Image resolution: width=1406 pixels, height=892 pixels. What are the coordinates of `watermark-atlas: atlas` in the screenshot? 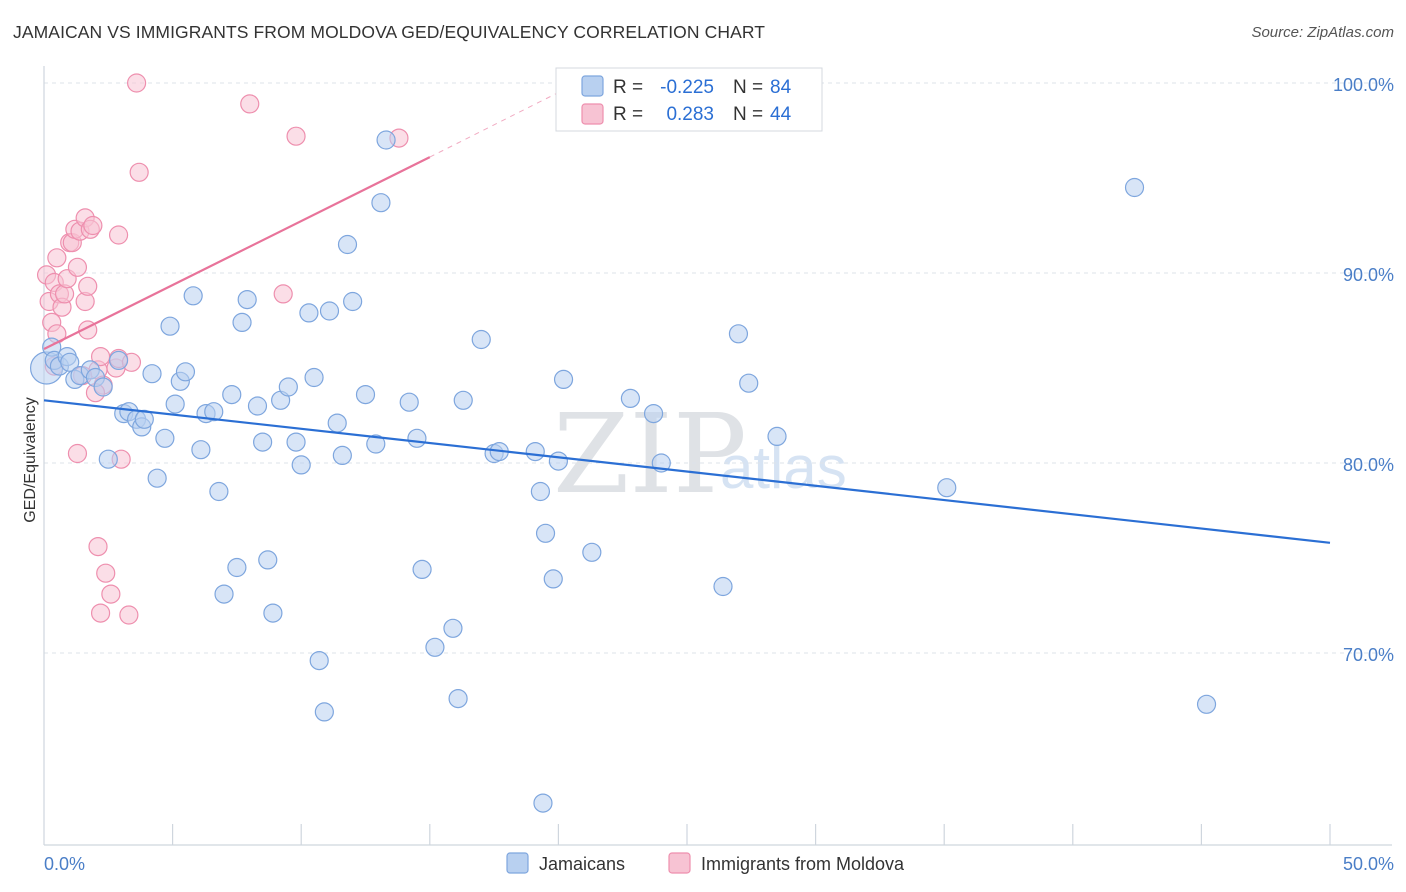 It's located at (783, 467).